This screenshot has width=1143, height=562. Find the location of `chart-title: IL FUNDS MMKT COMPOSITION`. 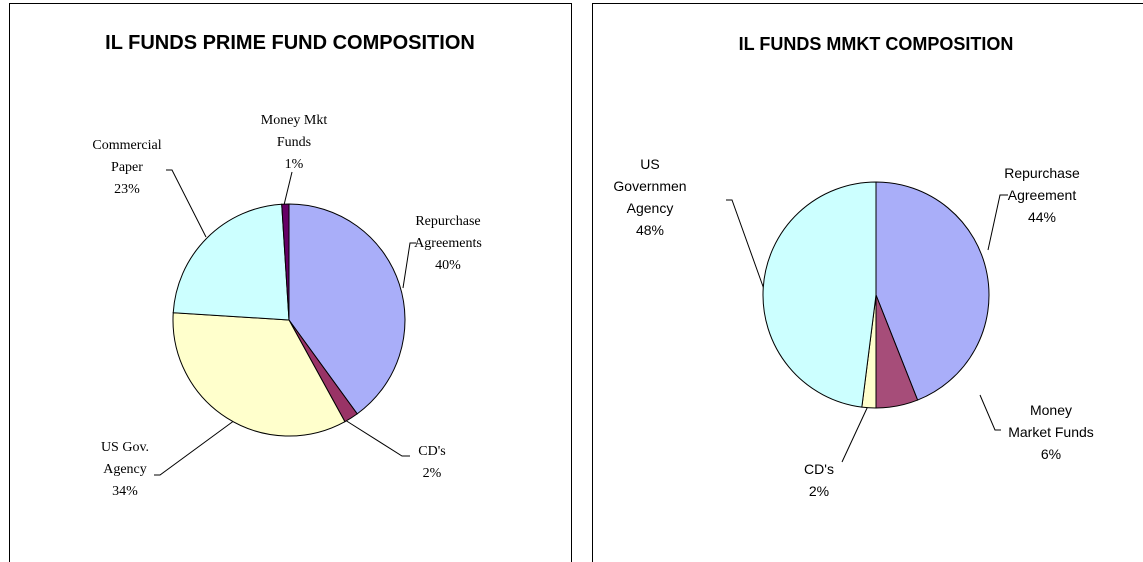

chart-title: IL FUNDS MMKT COMPOSITION is located at coordinates (876, 44).